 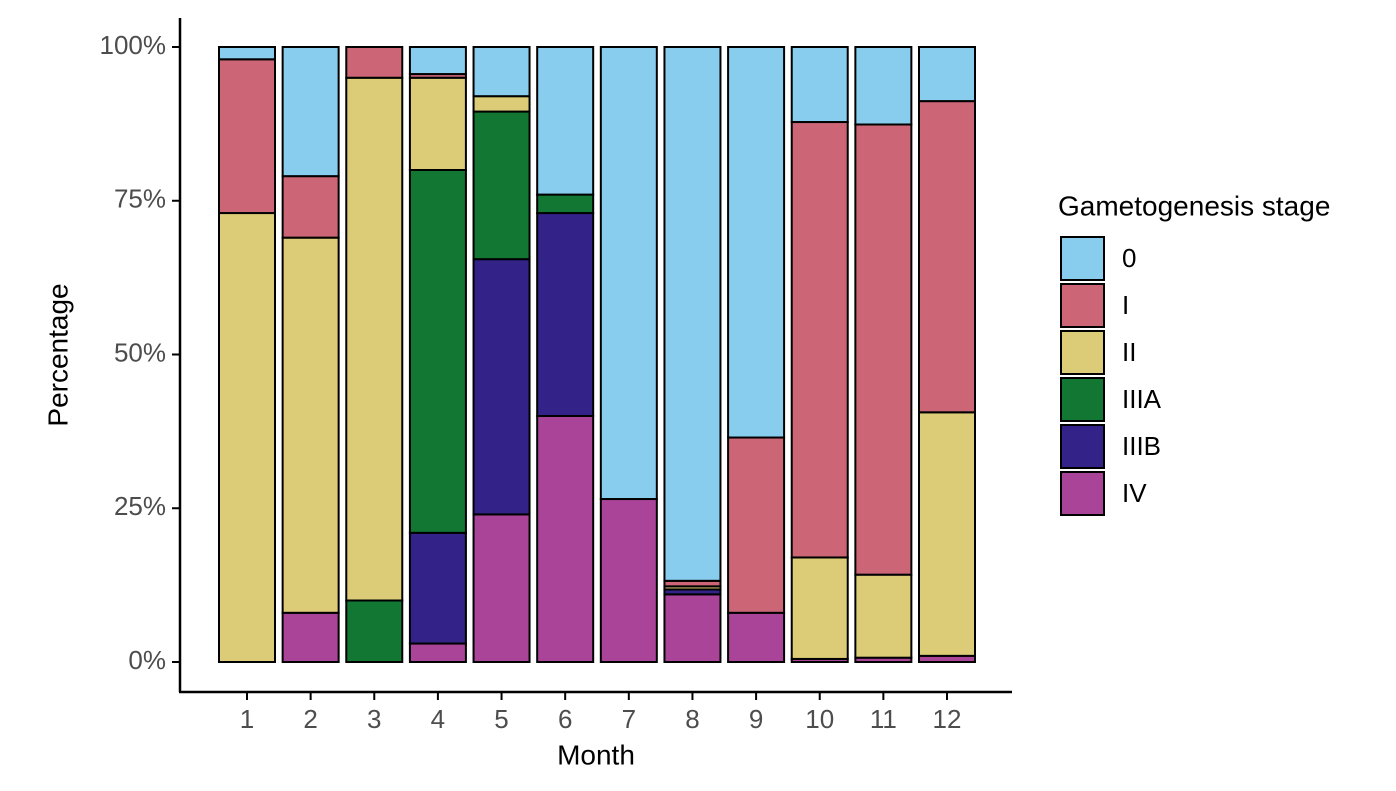 What do you see at coordinates (819, 719) in the screenshot?
I see `x-tick-label: 10` at bounding box center [819, 719].